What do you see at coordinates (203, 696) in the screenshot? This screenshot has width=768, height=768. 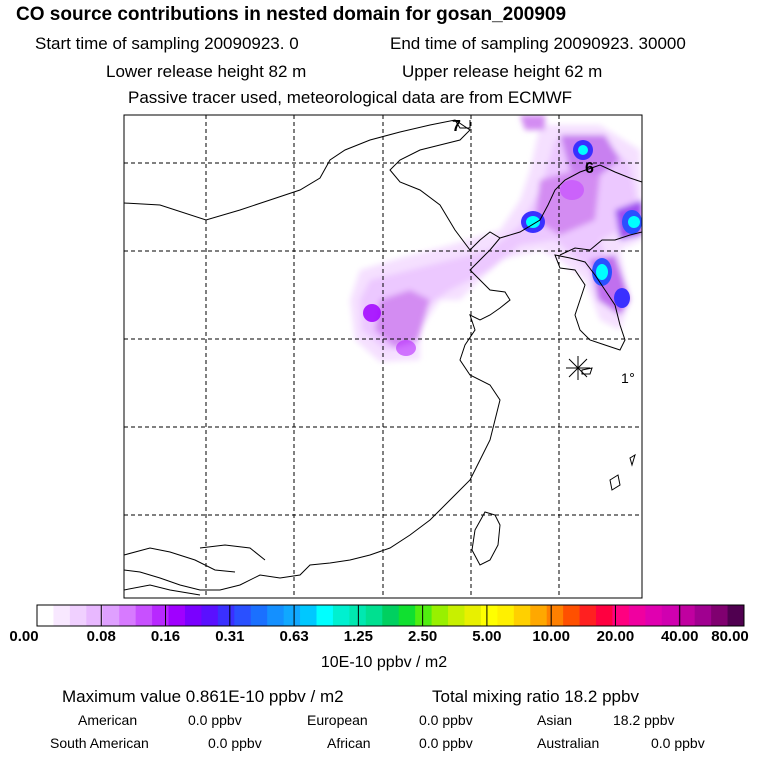 I see `maximum-value: Maximum value 0.861E-10 ppbv / m2` at bounding box center [203, 696].